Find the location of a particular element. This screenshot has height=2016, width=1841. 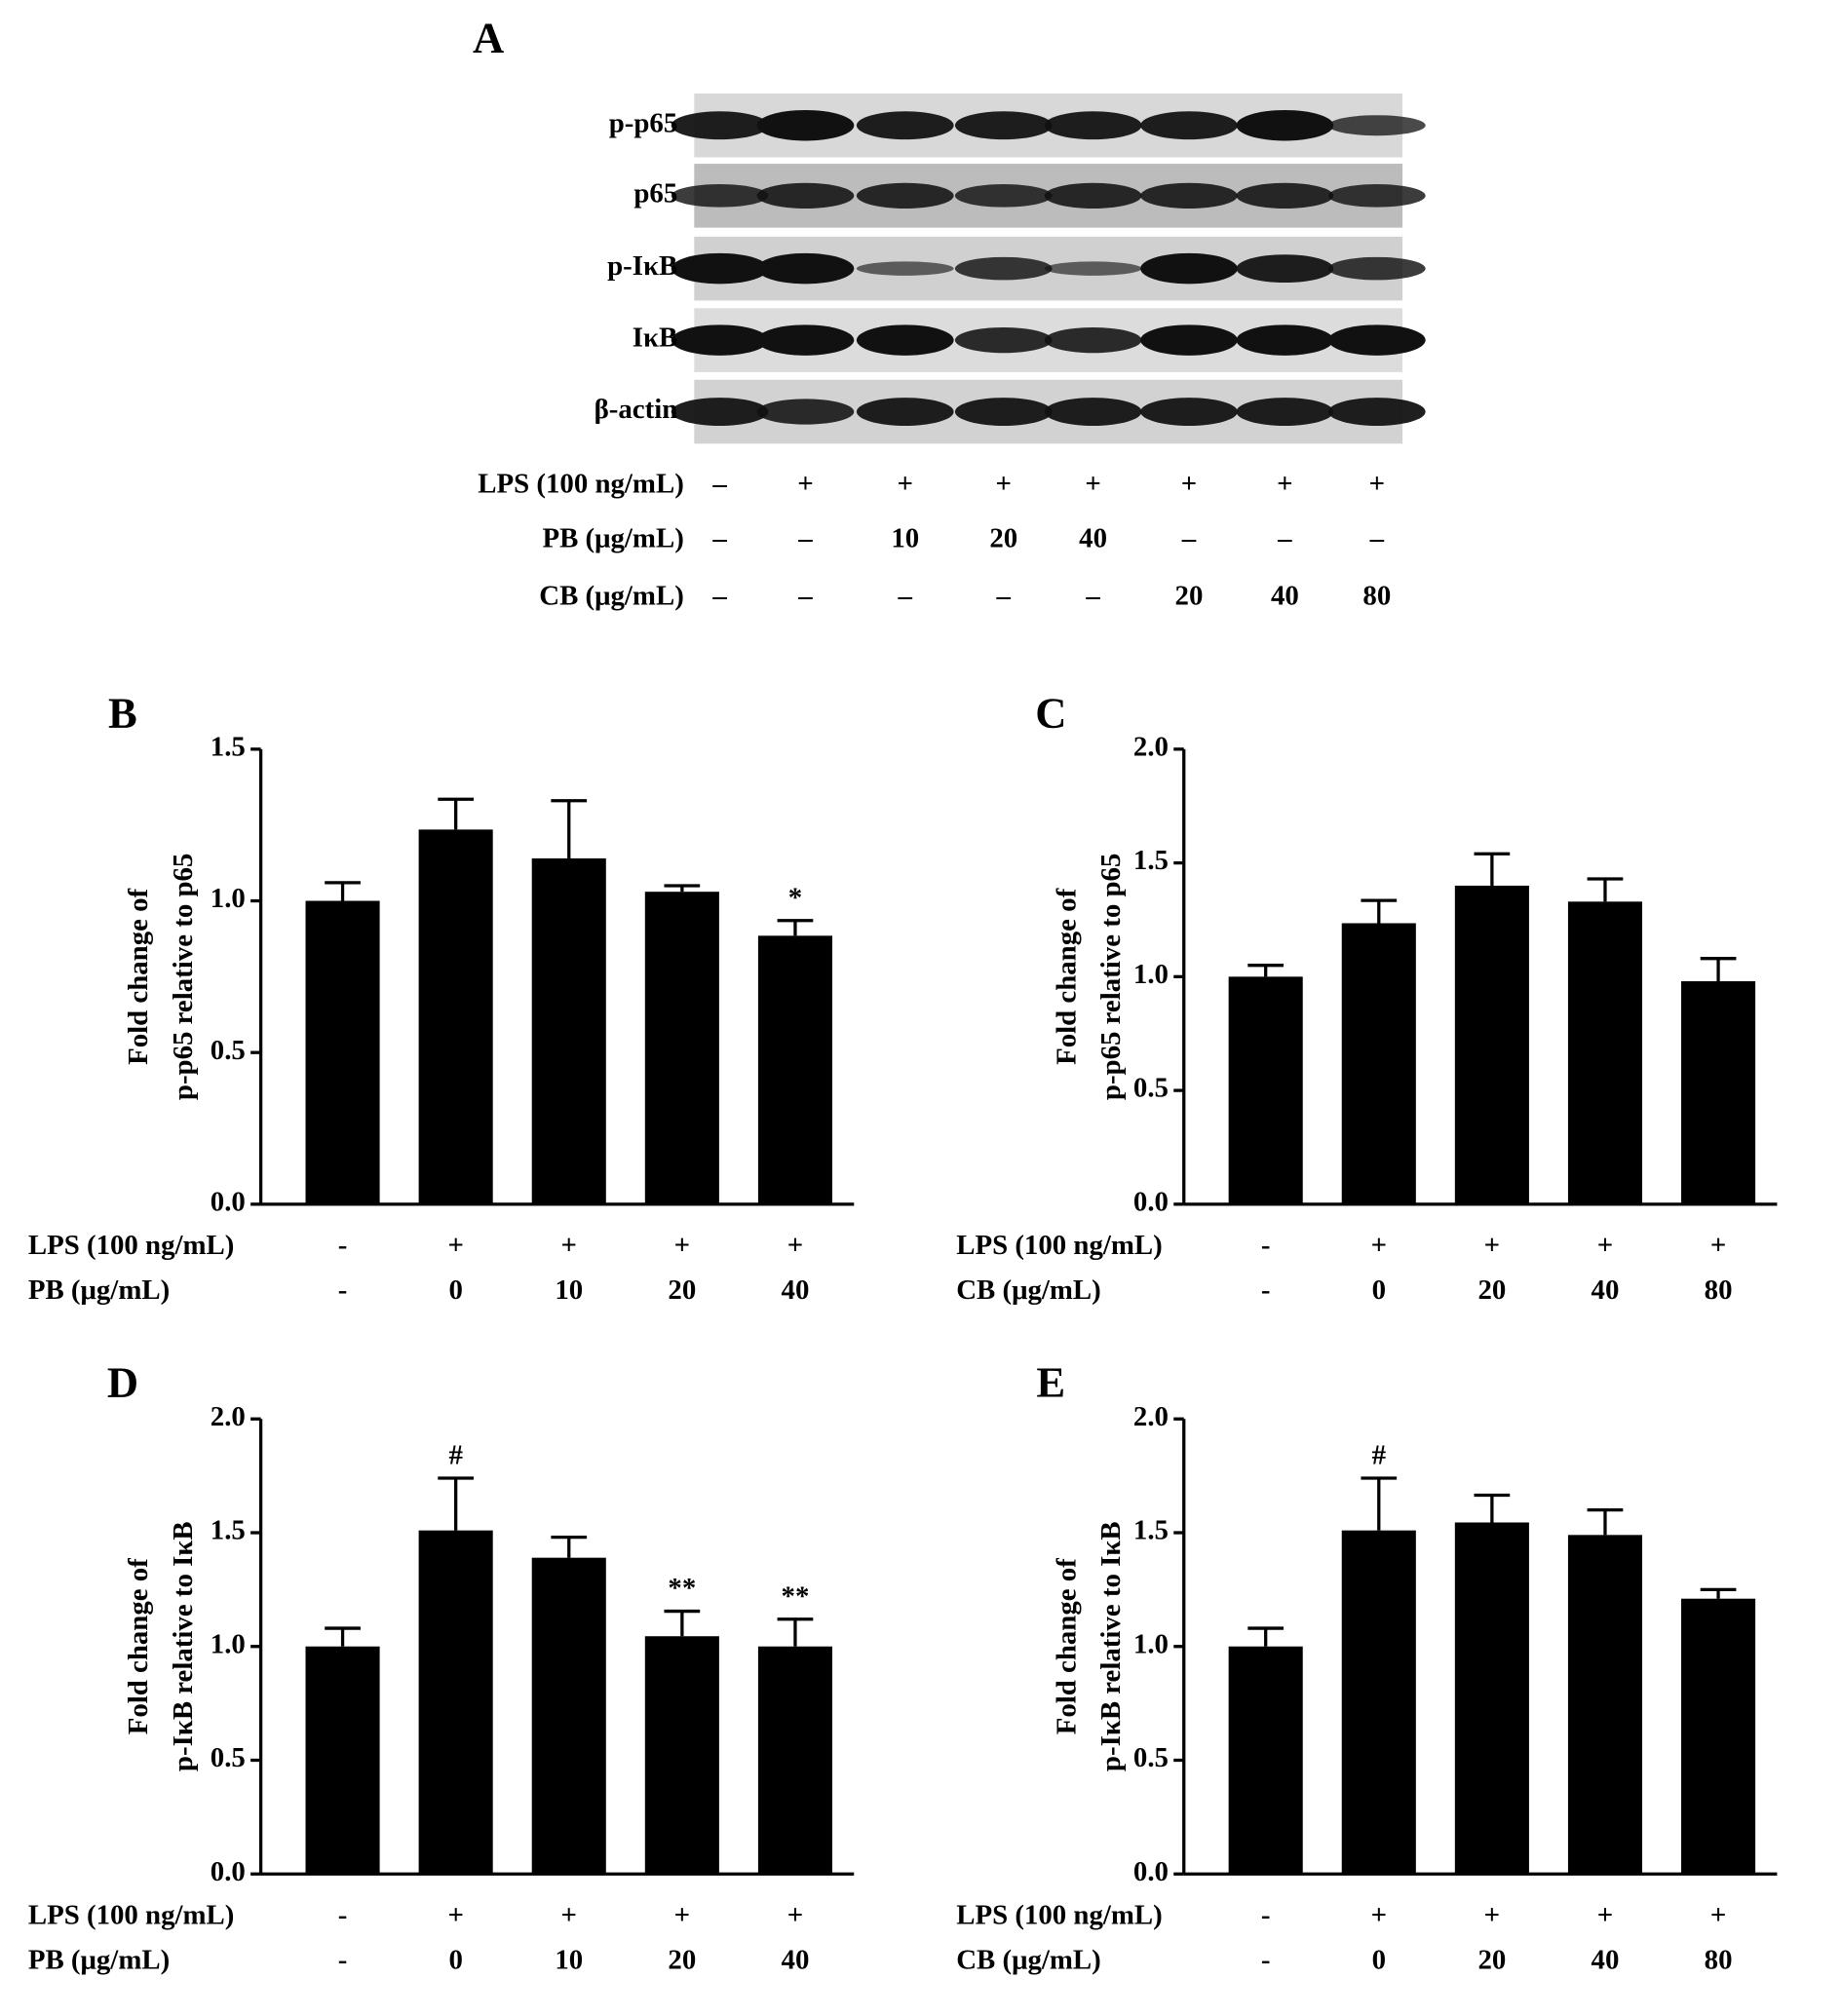

annotation: ** is located at coordinates (796, 1596).